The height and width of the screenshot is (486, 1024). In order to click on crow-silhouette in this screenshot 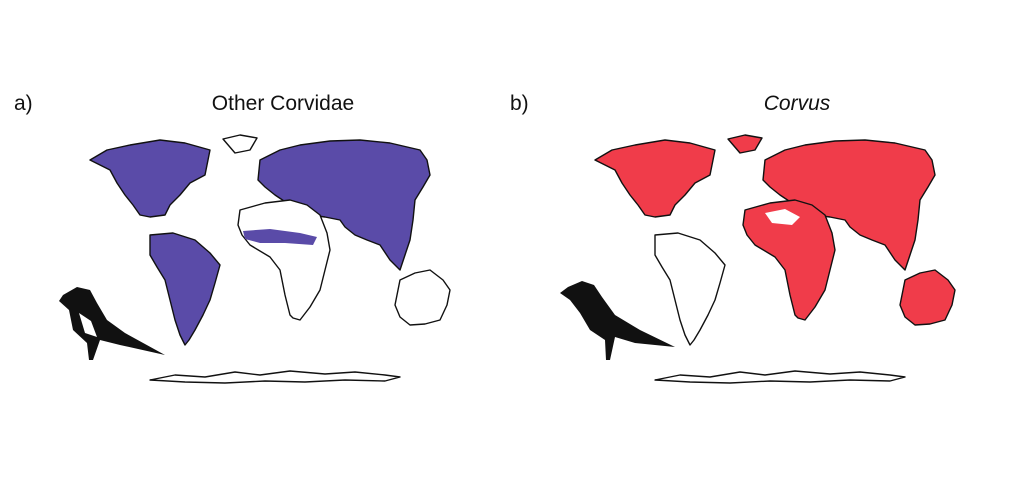, I will do `click(617, 320)`.